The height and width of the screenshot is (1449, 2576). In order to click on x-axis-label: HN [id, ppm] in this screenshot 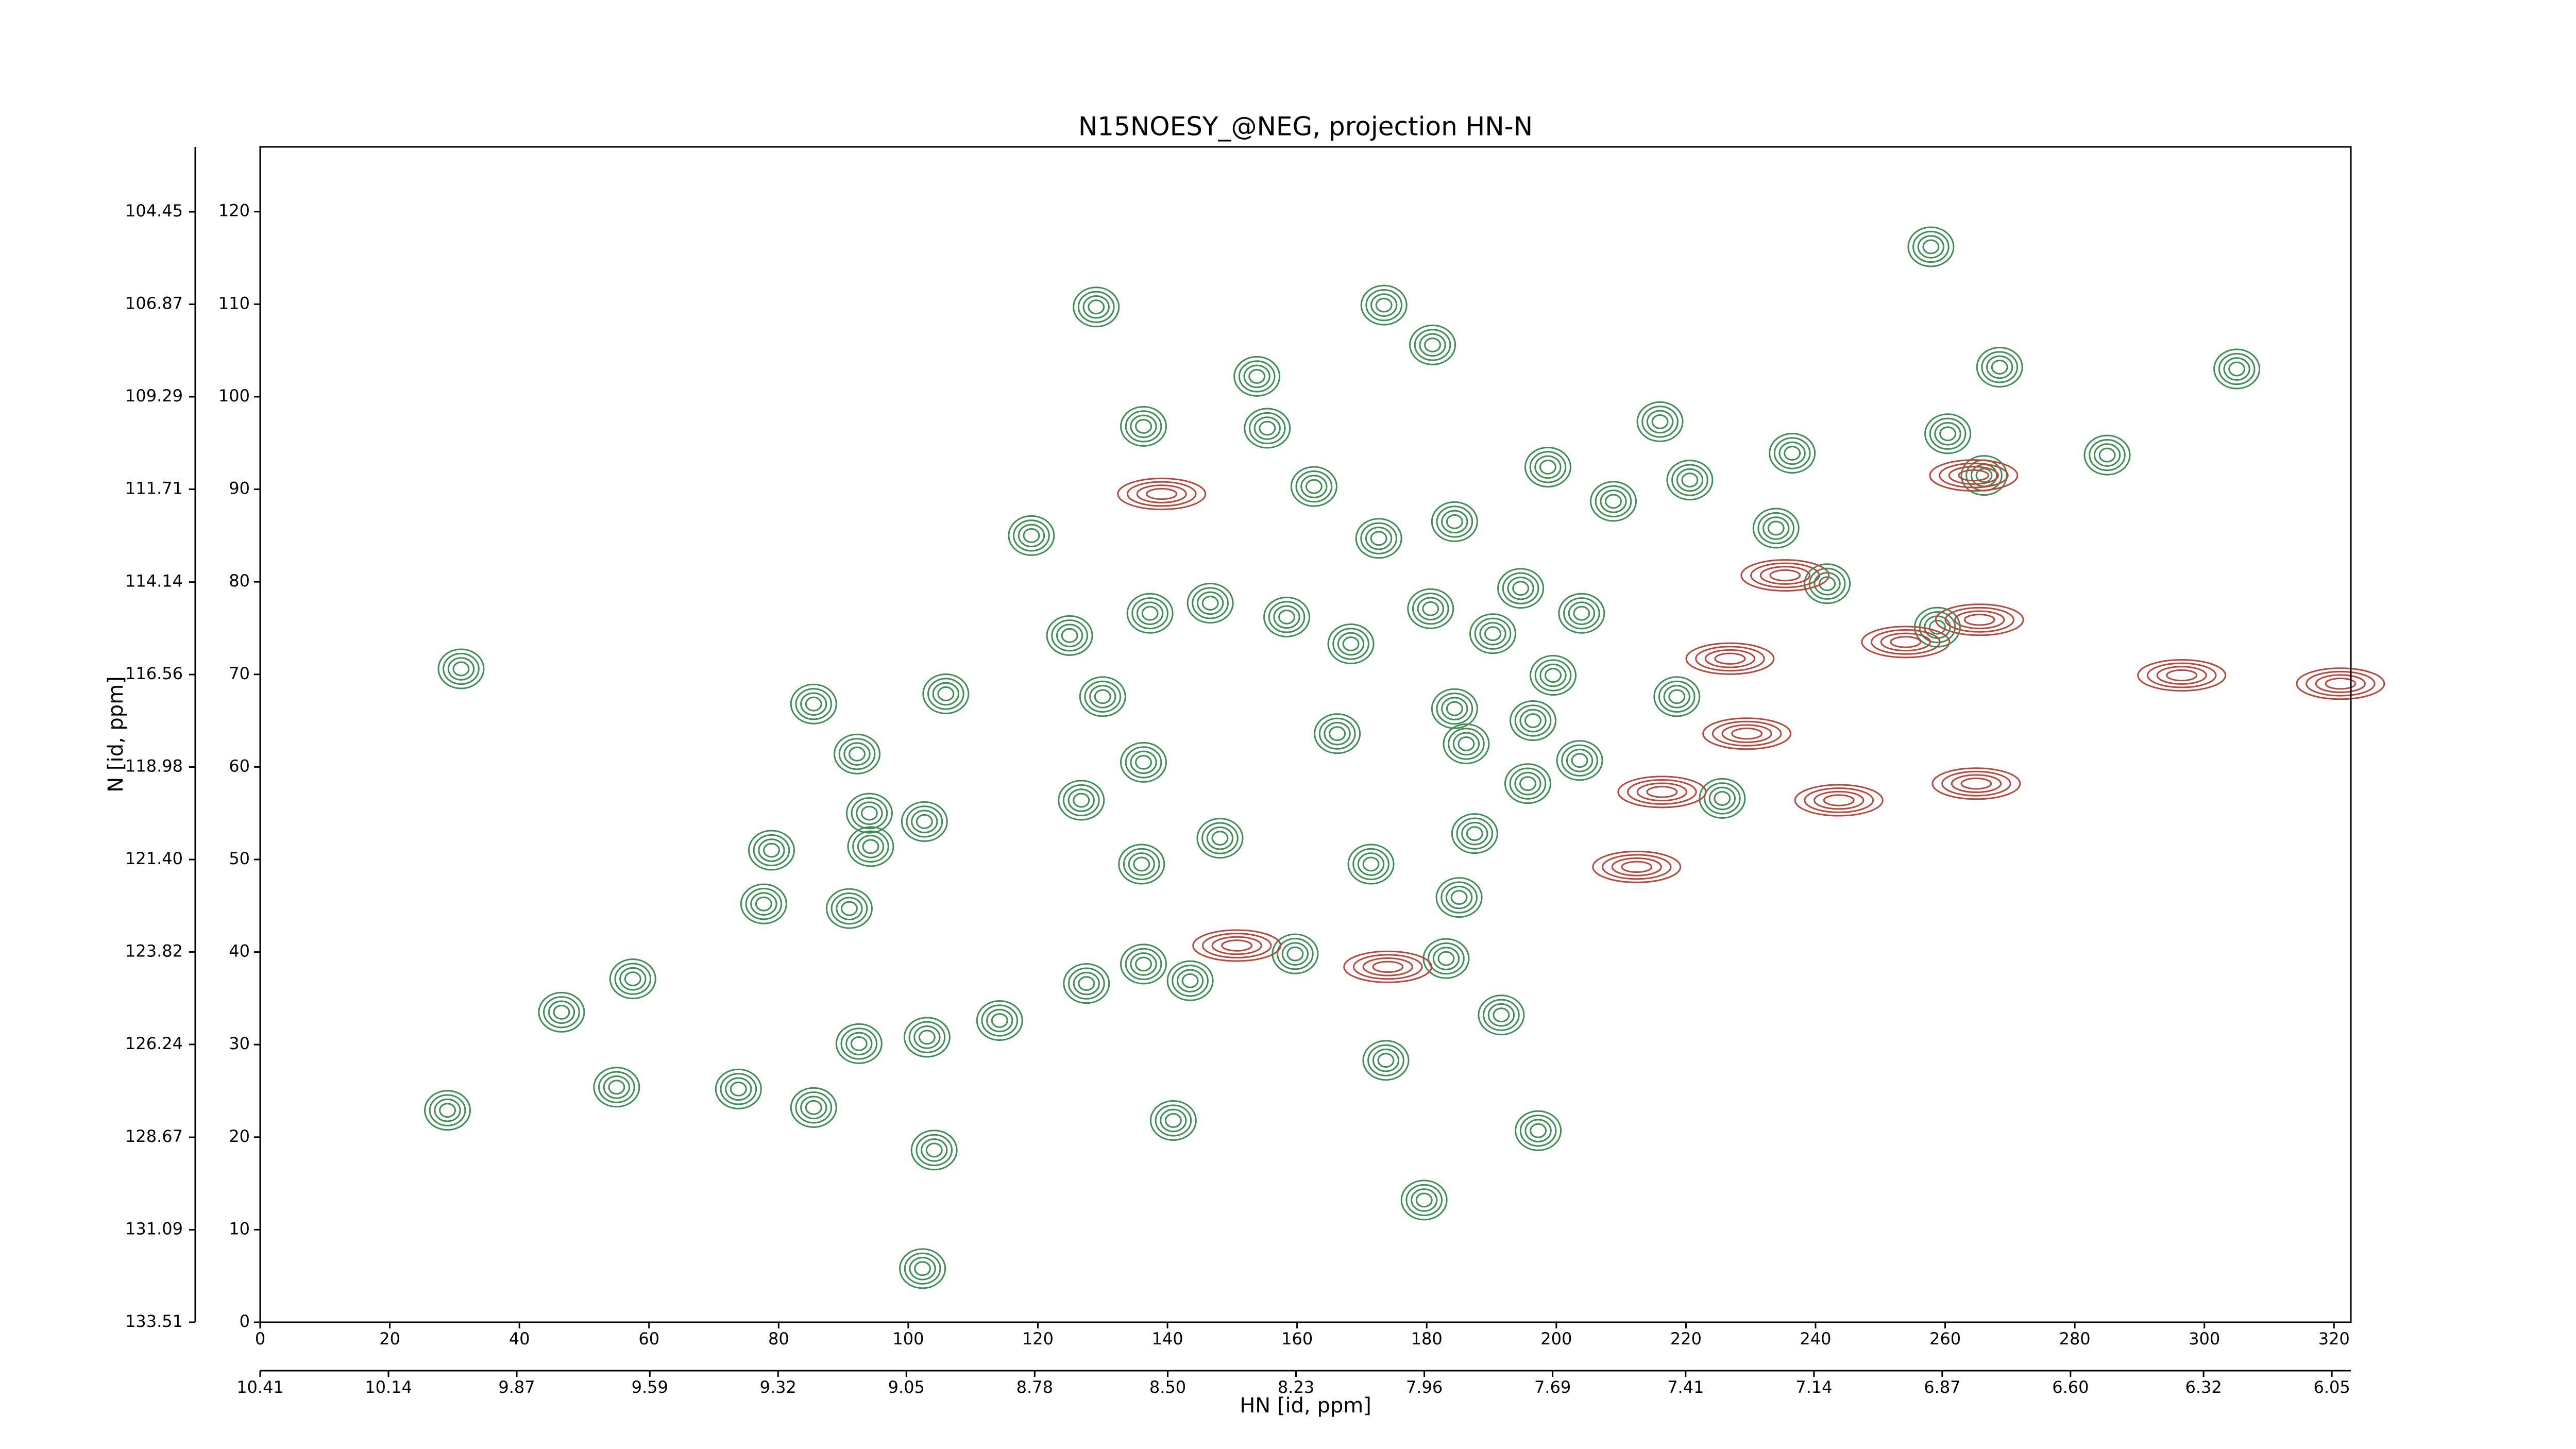, I will do `click(1305, 1406)`.